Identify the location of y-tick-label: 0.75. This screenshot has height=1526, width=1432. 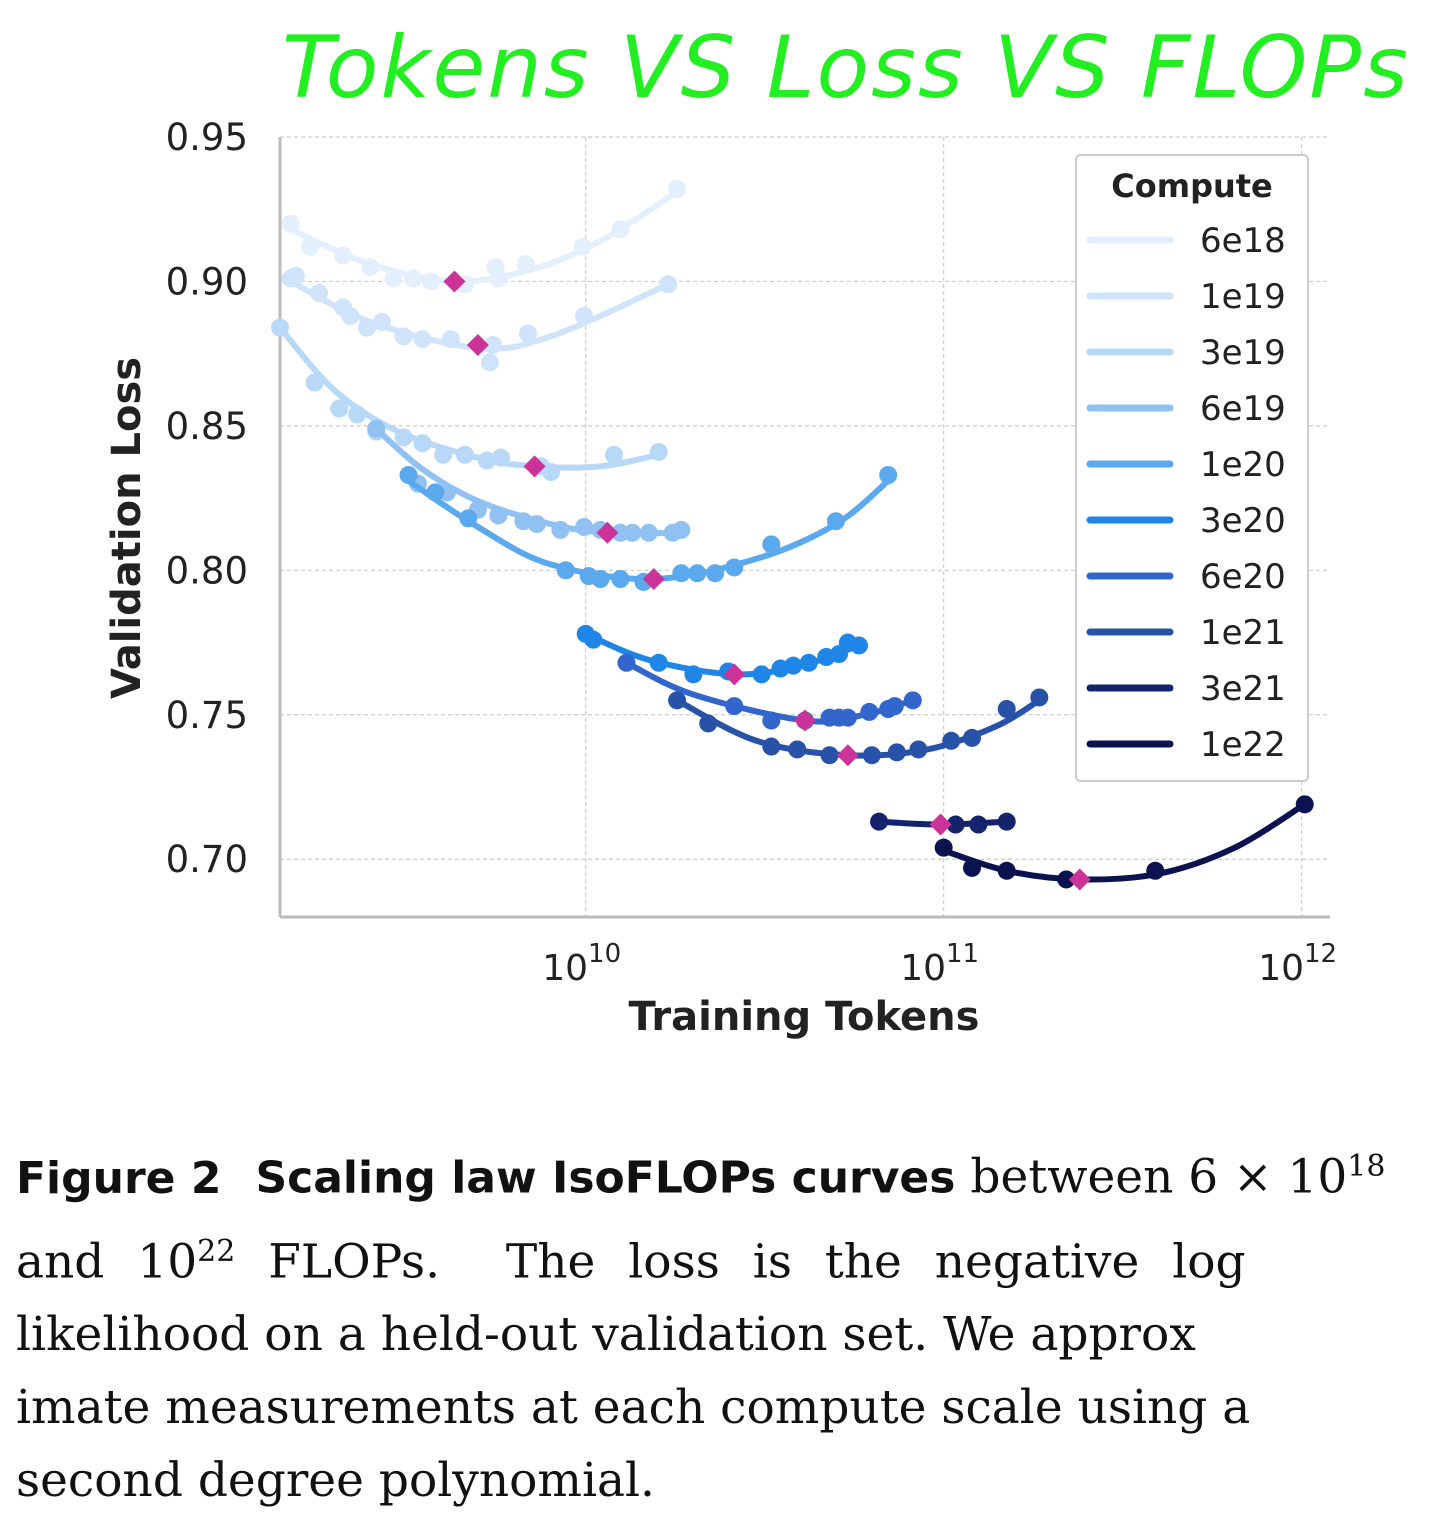
(207, 715).